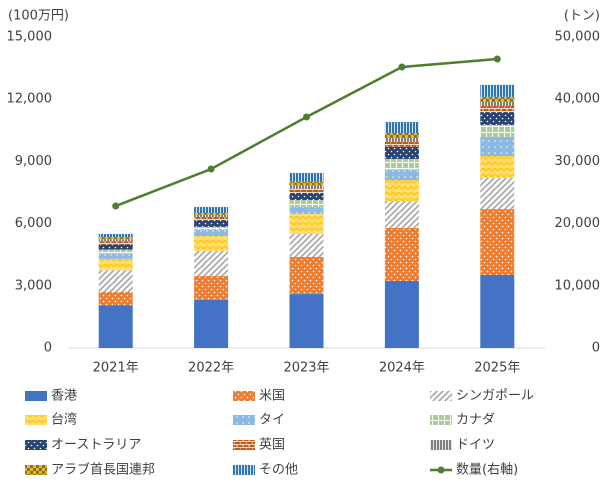  I want to click on y2-tick-label: 30,000, so click(578, 161).